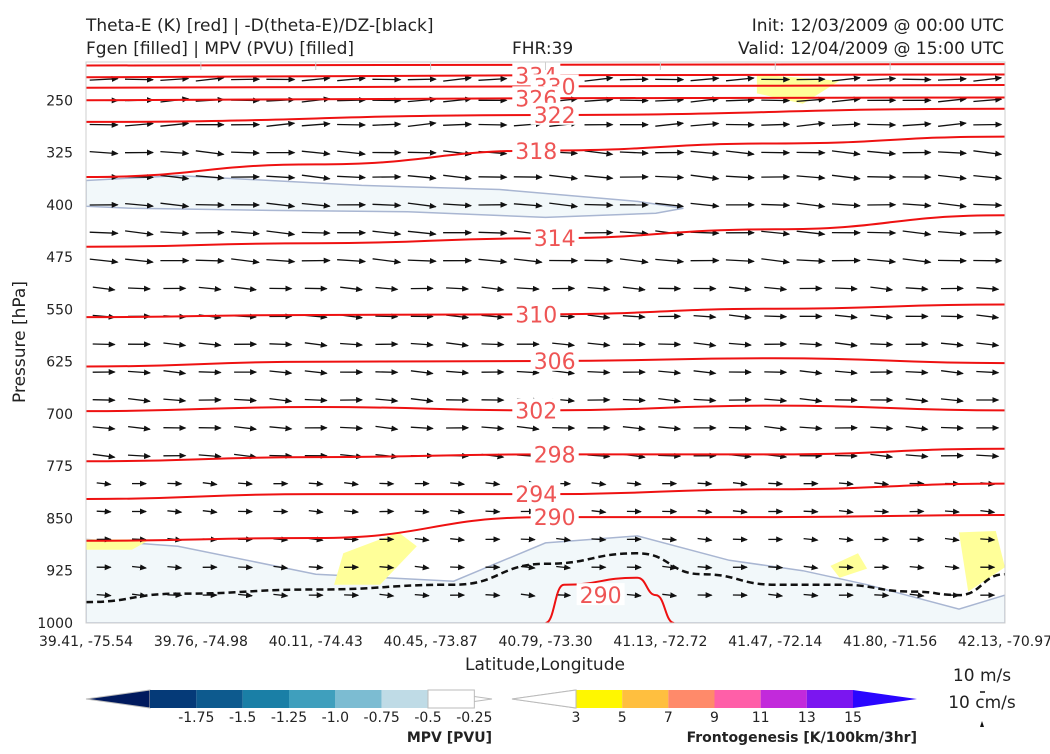  Describe the element at coordinates (668, 718) in the screenshot. I see `fgen-colorbar-tick: 7` at that location.